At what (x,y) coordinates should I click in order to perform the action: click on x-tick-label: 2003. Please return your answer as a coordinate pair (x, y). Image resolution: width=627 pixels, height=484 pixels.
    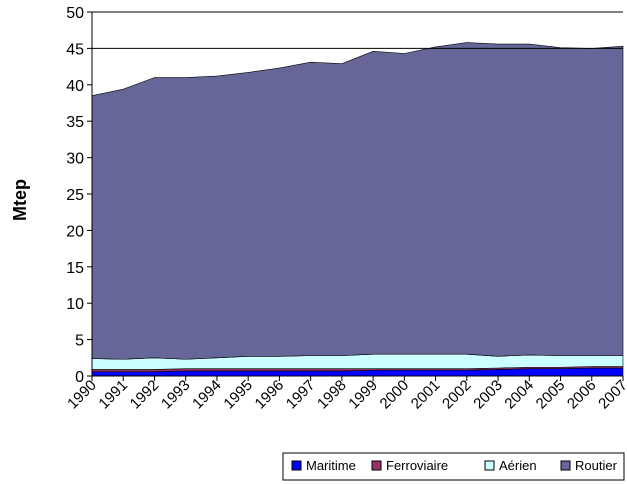
    Looking at the image, I should click on (488, 395).